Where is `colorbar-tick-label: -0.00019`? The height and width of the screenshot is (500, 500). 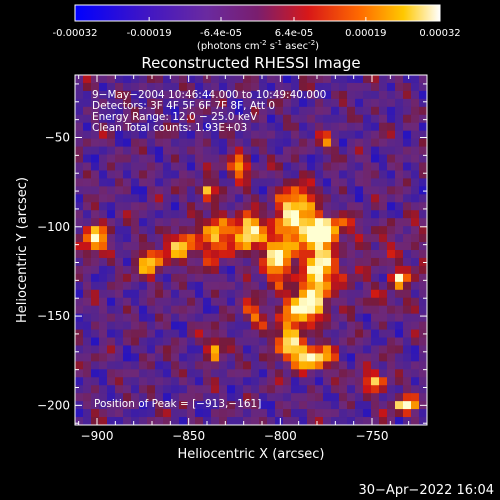 colorbar-tick-label: -0.00019 is located at coordinates (149, 33).